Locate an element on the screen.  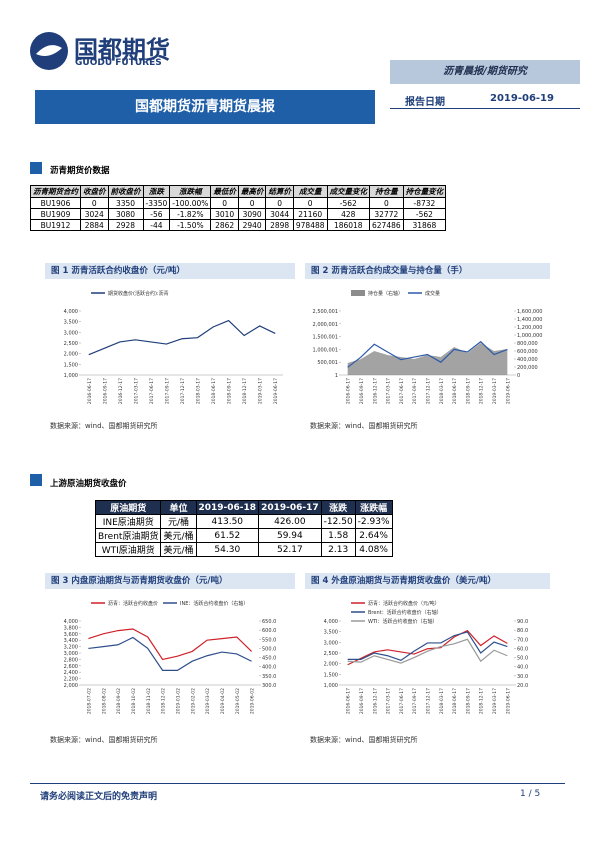
legend-label: WTI：活跃合约收盘价（右轴） is located at coordinates (402, 621).